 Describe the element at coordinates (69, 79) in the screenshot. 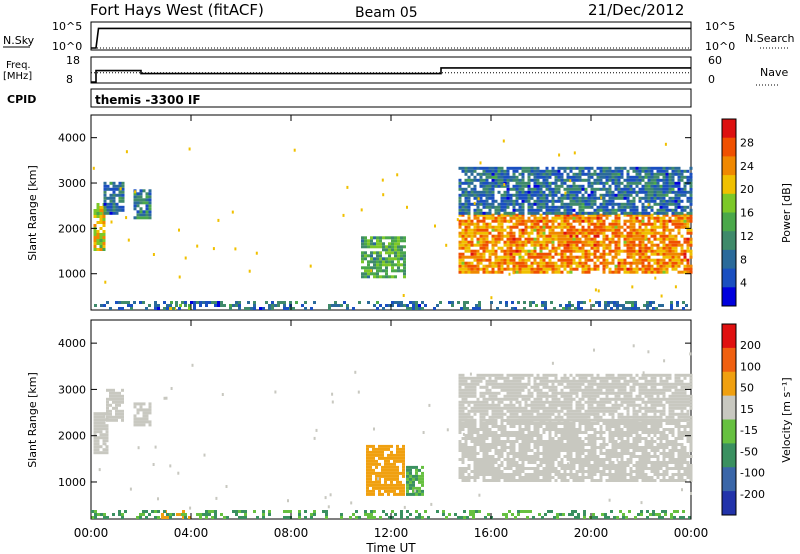

I see `freq-tick-low: 8` at that location.